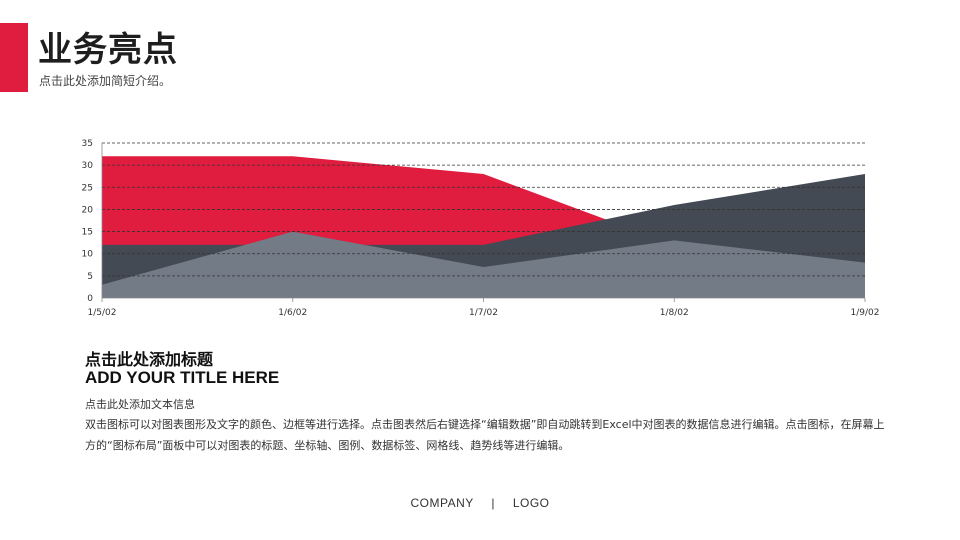 The height and width of the screenshot is (540, 960). What do you see at coordinates (531, 503) in the screenshot?
I see `footer-logo: LOGO` at bounding box center [531, 503].